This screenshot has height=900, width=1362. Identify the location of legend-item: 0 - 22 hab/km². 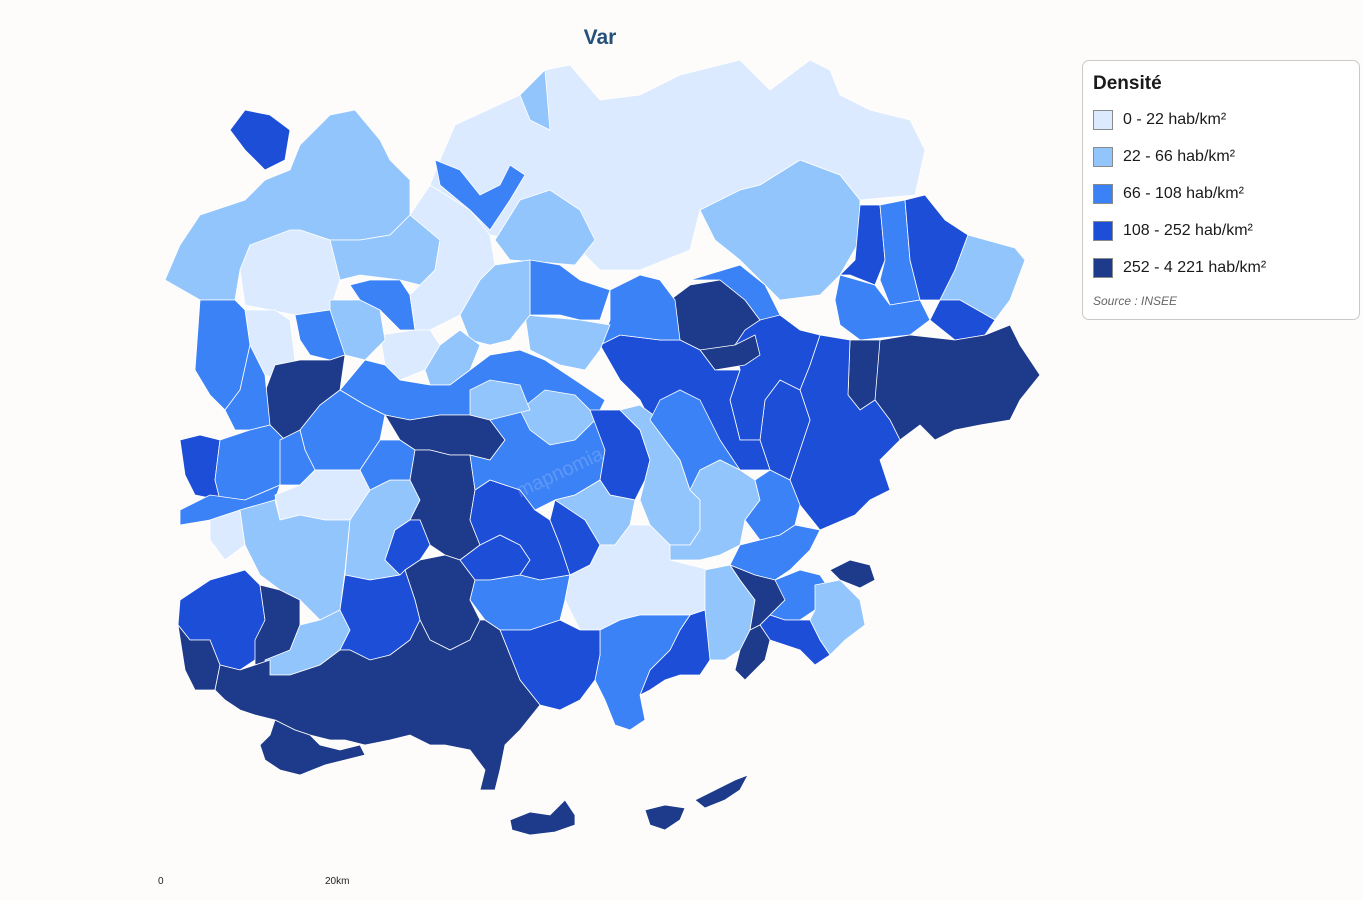
(1221, 119).